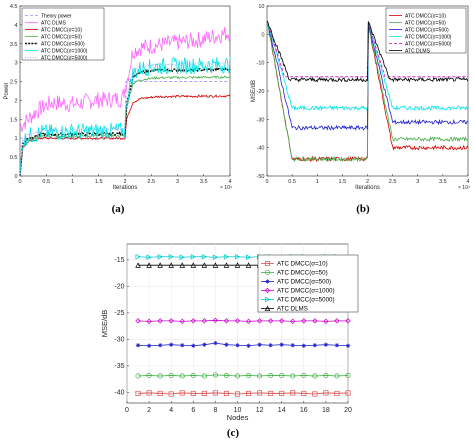 This screenshot has height=441, width=474. What do you see at coordinates (261, 149) in the screenshot?
I see `y-tick-label: -40` at bounding box center [261, 149].